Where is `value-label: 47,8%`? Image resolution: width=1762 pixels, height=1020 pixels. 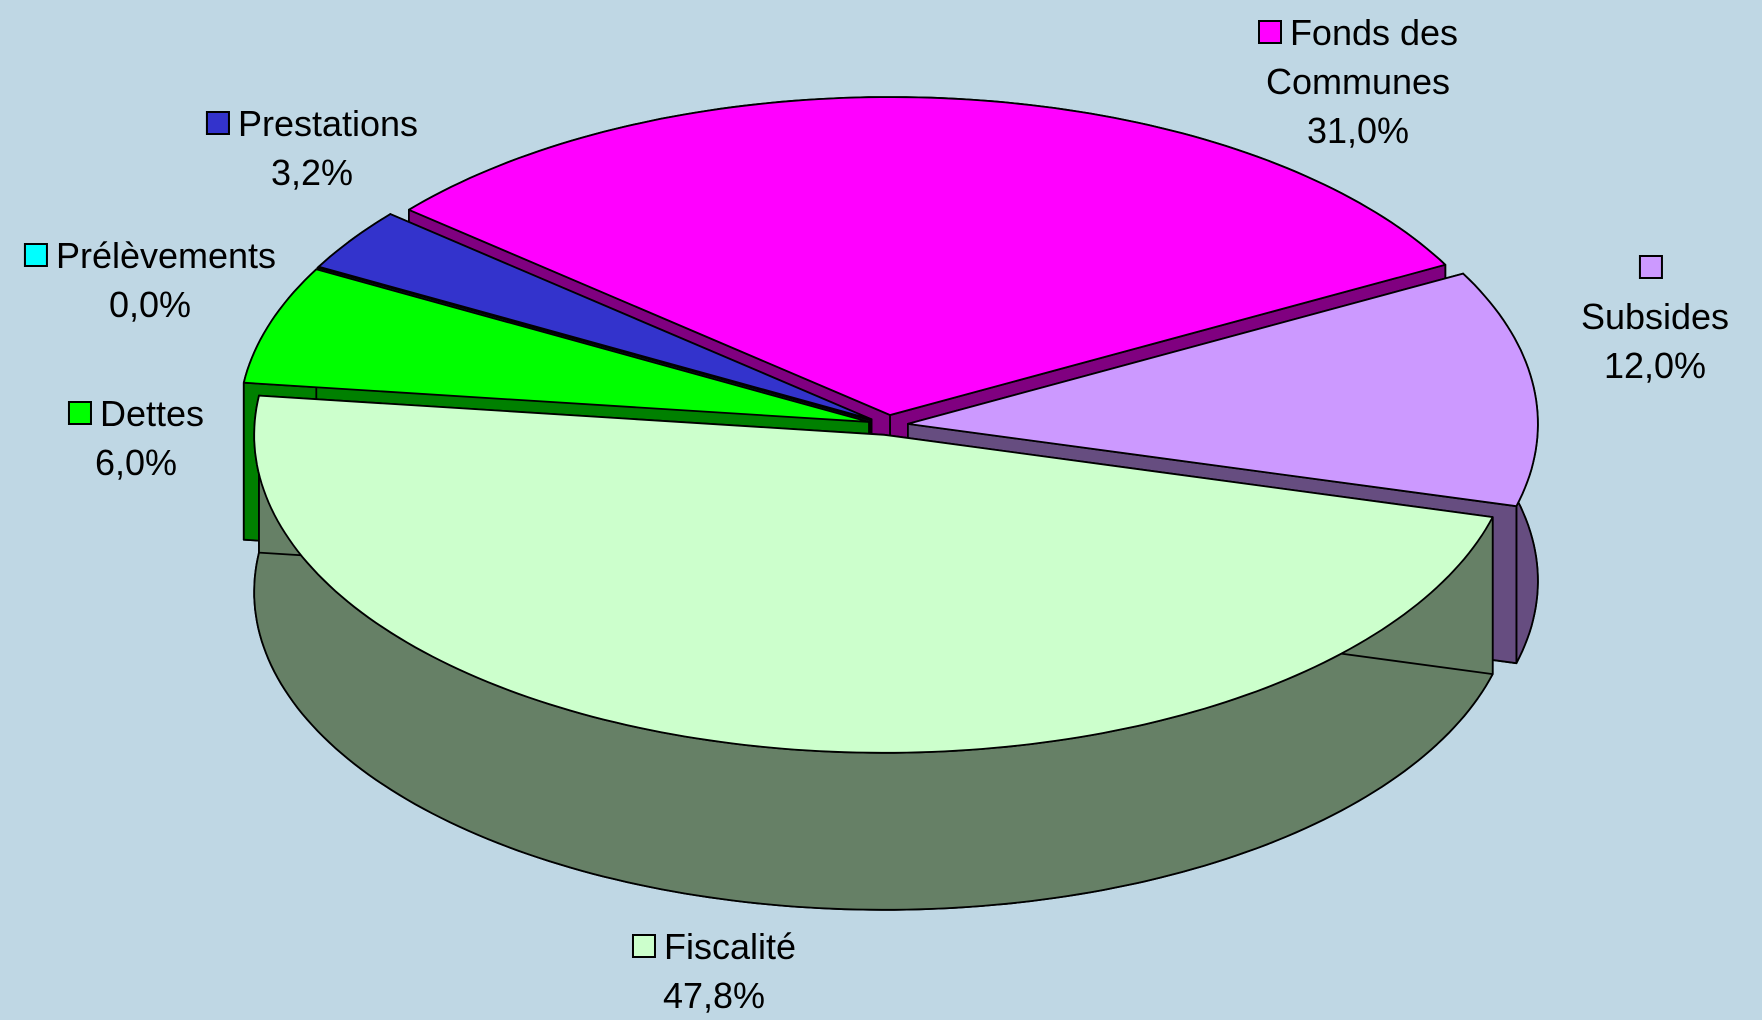
value-label: 47,8% is located at coordinates (714, 995).